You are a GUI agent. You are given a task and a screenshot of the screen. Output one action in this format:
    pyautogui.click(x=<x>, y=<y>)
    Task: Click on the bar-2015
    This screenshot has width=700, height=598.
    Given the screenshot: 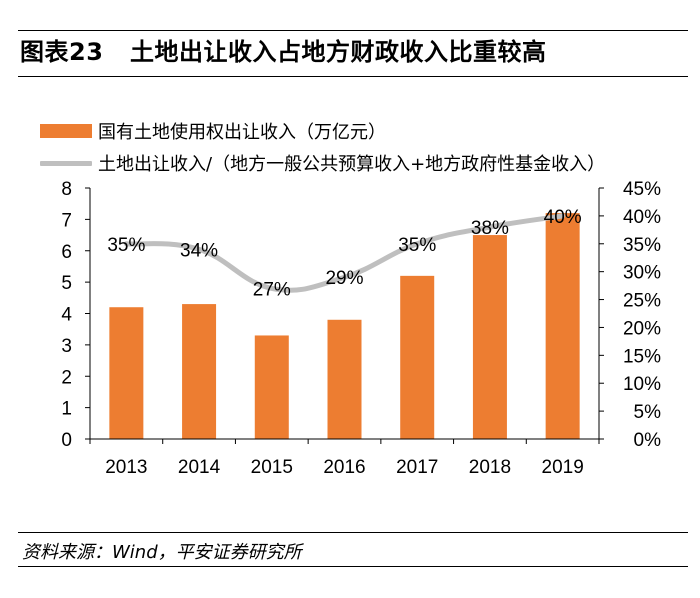 What is the action you would take?
    pyautogui.click(x=271, y=387)
    